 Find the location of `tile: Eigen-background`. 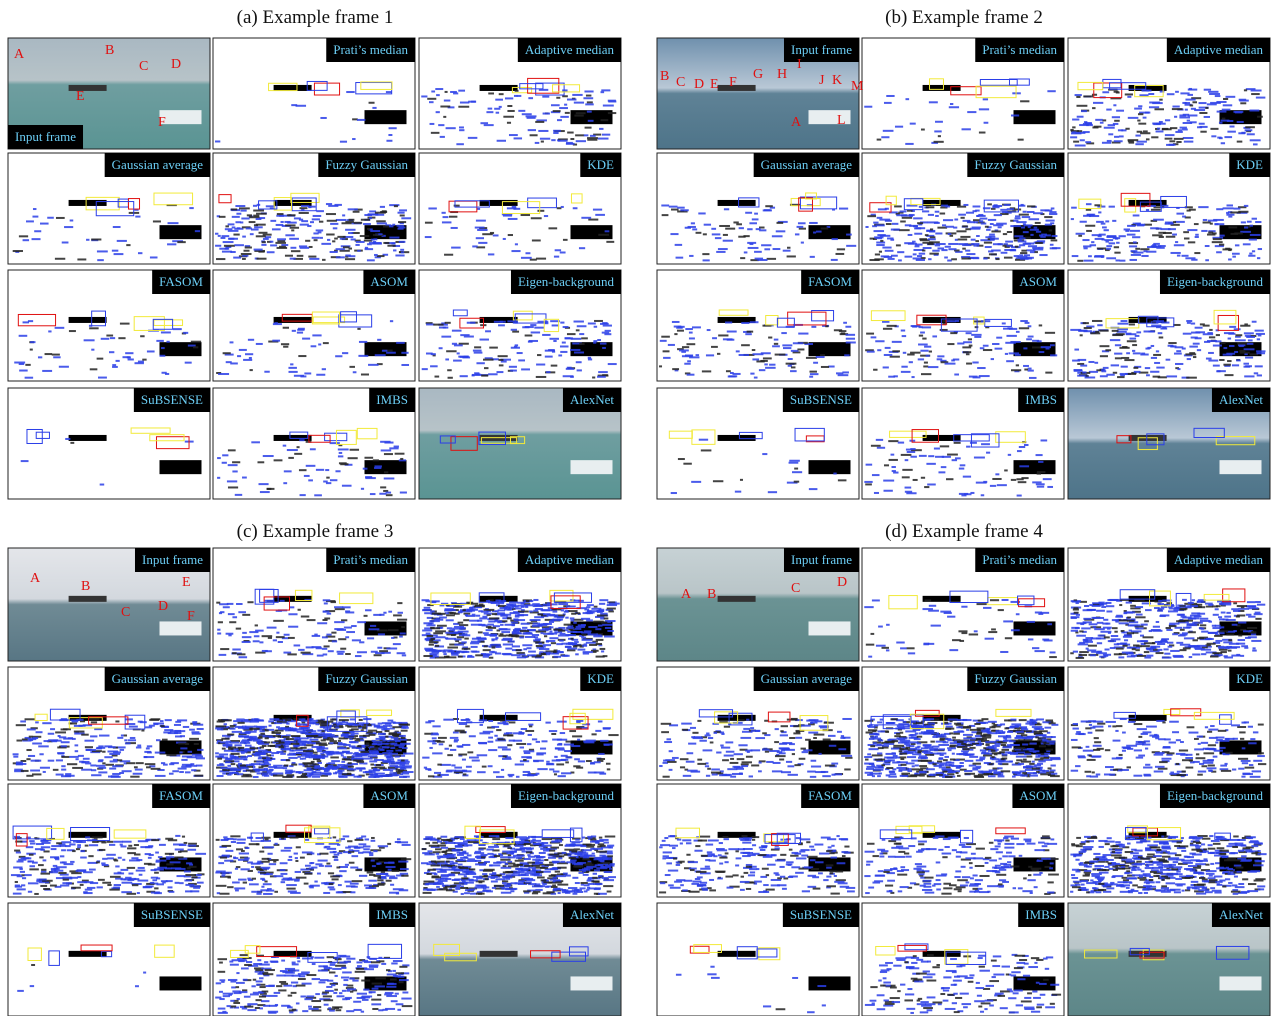

tile: Eigen-background is located at coordinates (1169, 325).